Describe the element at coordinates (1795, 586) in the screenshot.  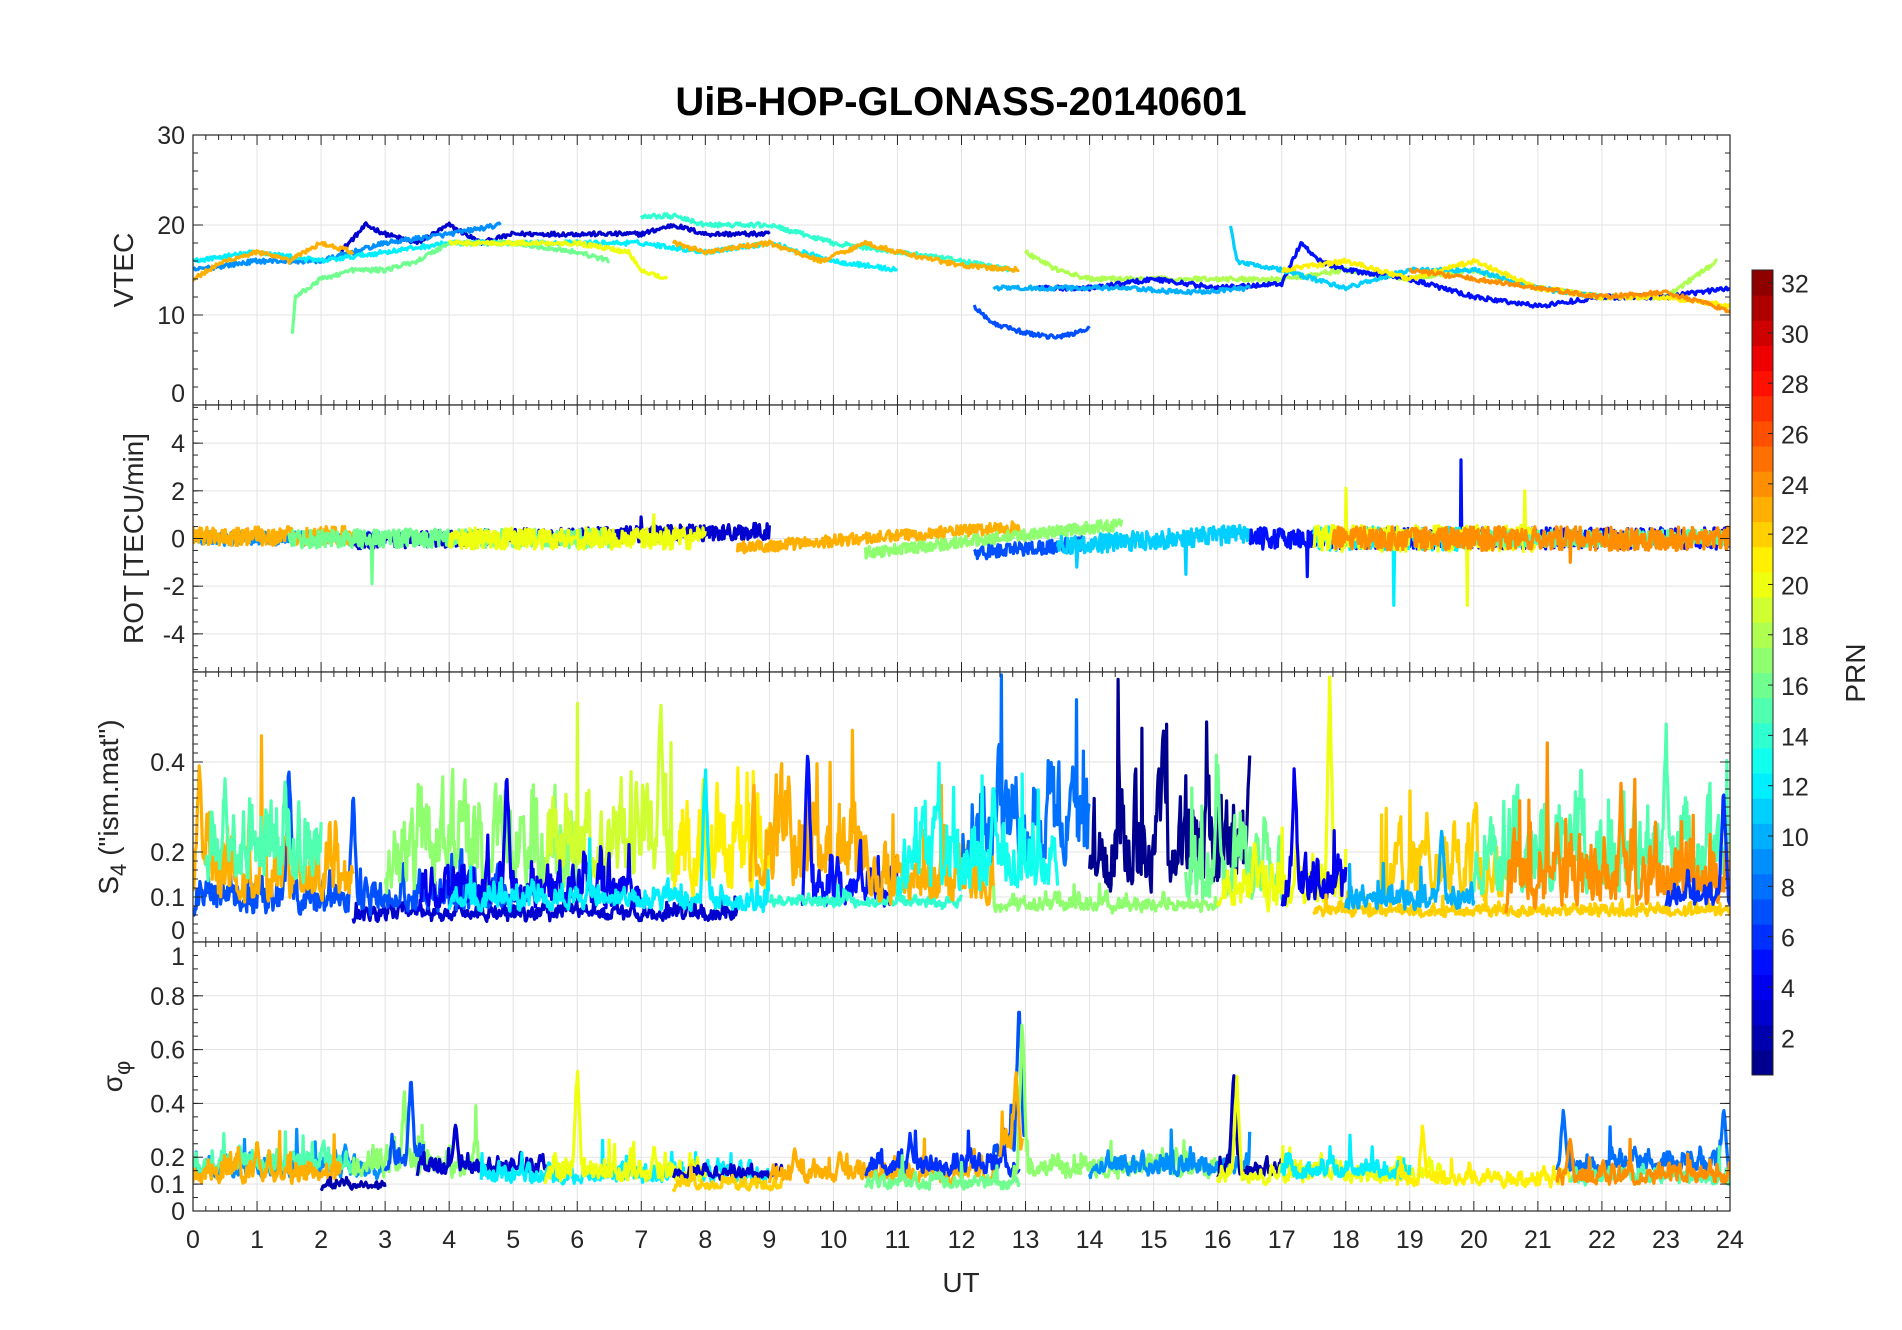
I see `colorbar-tick-label: 20` at that location.